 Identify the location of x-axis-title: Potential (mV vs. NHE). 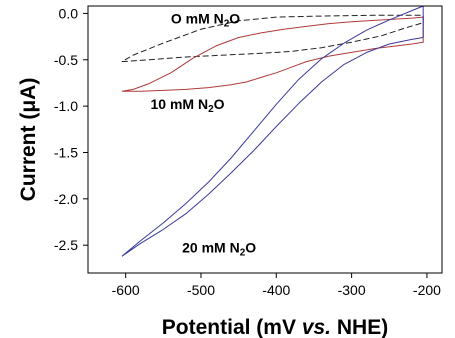
(275, 327).